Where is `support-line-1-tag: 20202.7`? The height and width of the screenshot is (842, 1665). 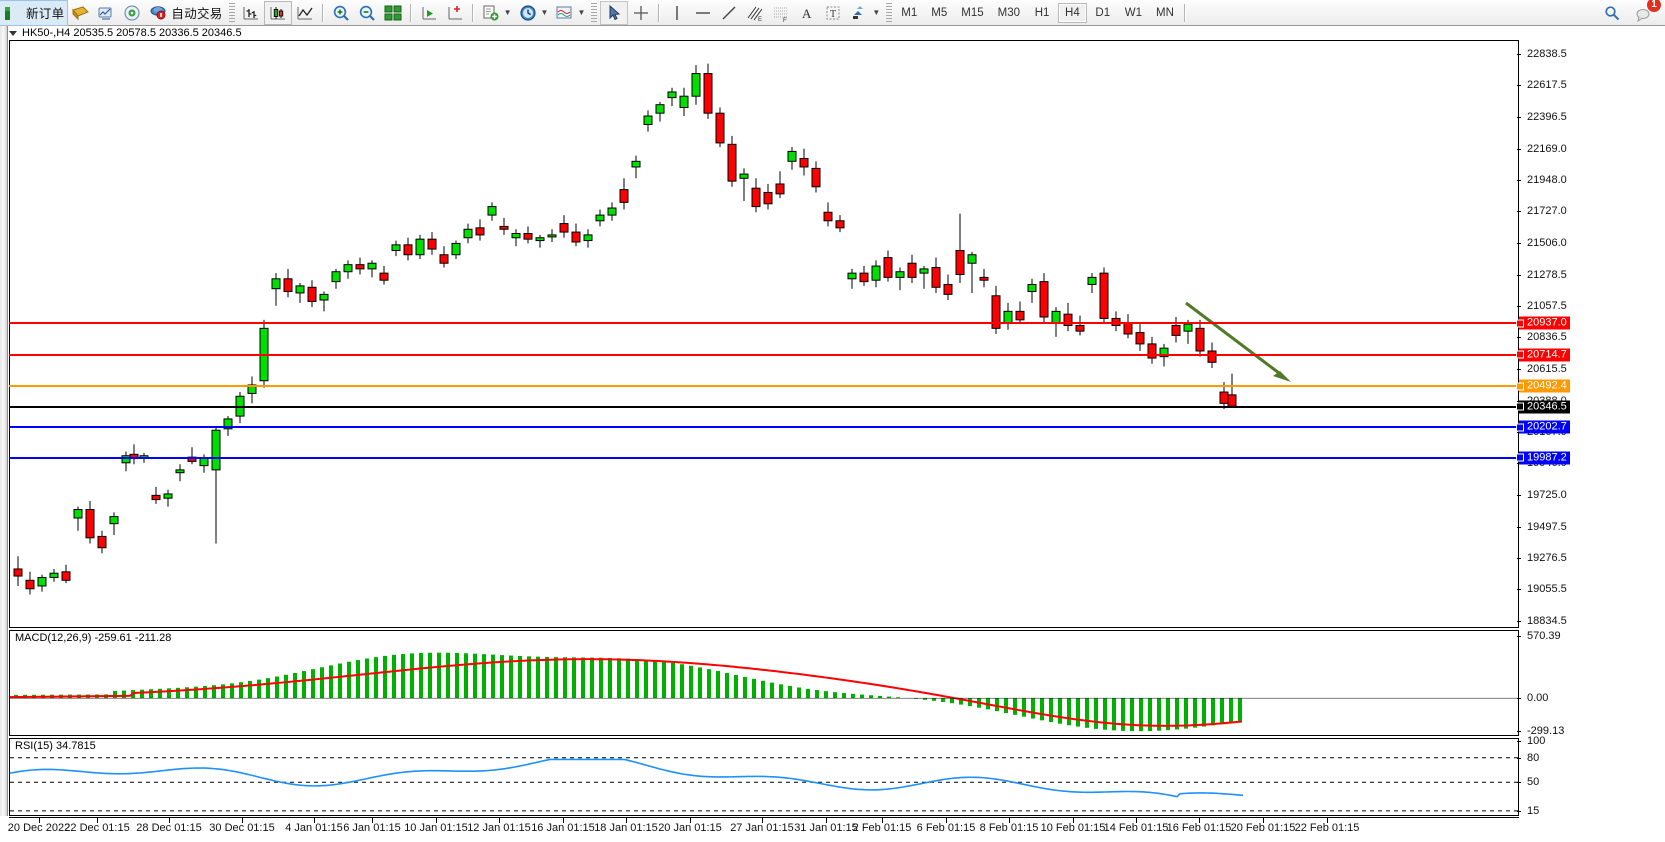 support-line-1-tag: 20202.7 is located at coordinates (1544, 427).